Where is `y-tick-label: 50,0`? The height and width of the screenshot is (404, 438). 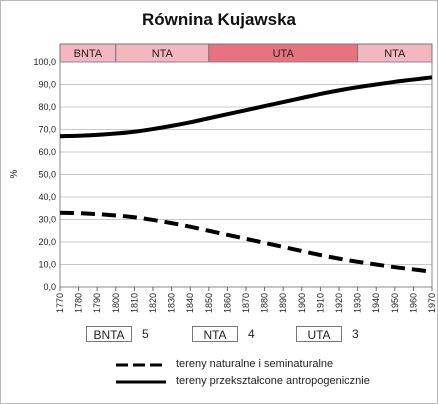 y-tick-label: 50,0 is located at coordinates (47, 175).